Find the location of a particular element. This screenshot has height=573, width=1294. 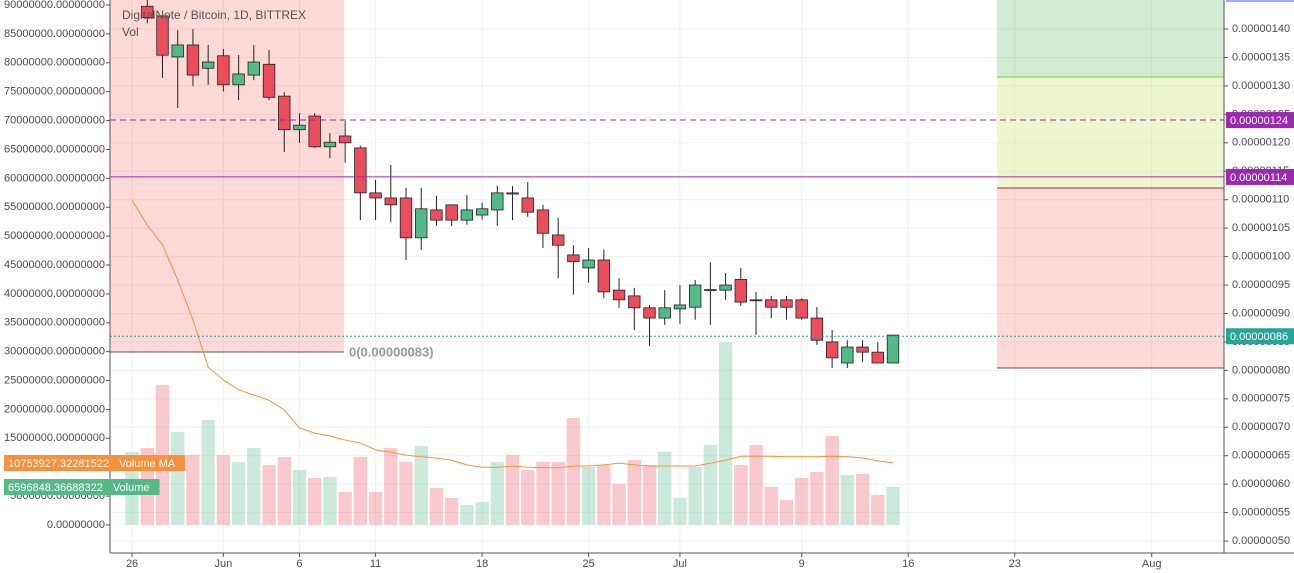

price-label: 0.00000114 is located at coordinates (1258, 178).